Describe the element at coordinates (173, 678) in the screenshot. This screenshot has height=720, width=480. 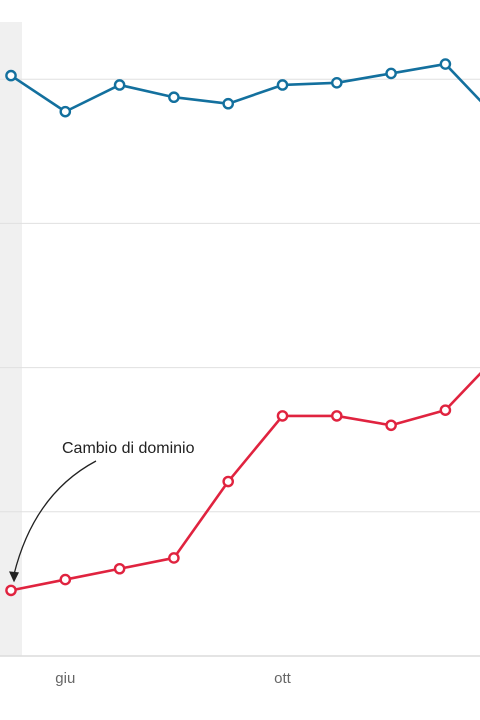
I see `x-tick-labels: giu ott` at that location.